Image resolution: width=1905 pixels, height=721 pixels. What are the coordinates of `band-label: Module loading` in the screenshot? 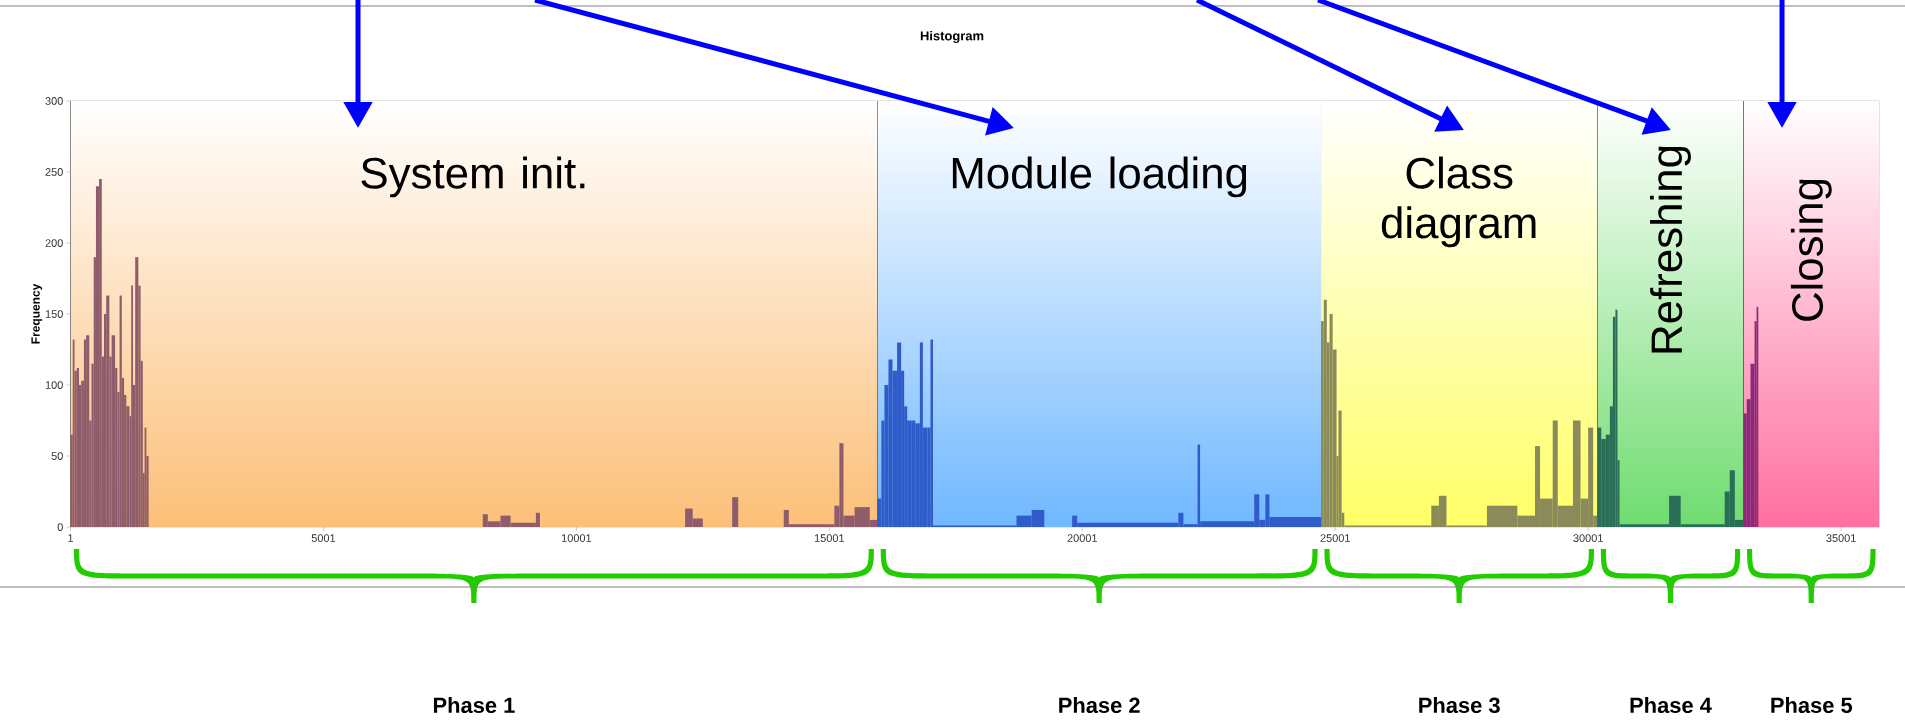 It's located at (1099, 177).